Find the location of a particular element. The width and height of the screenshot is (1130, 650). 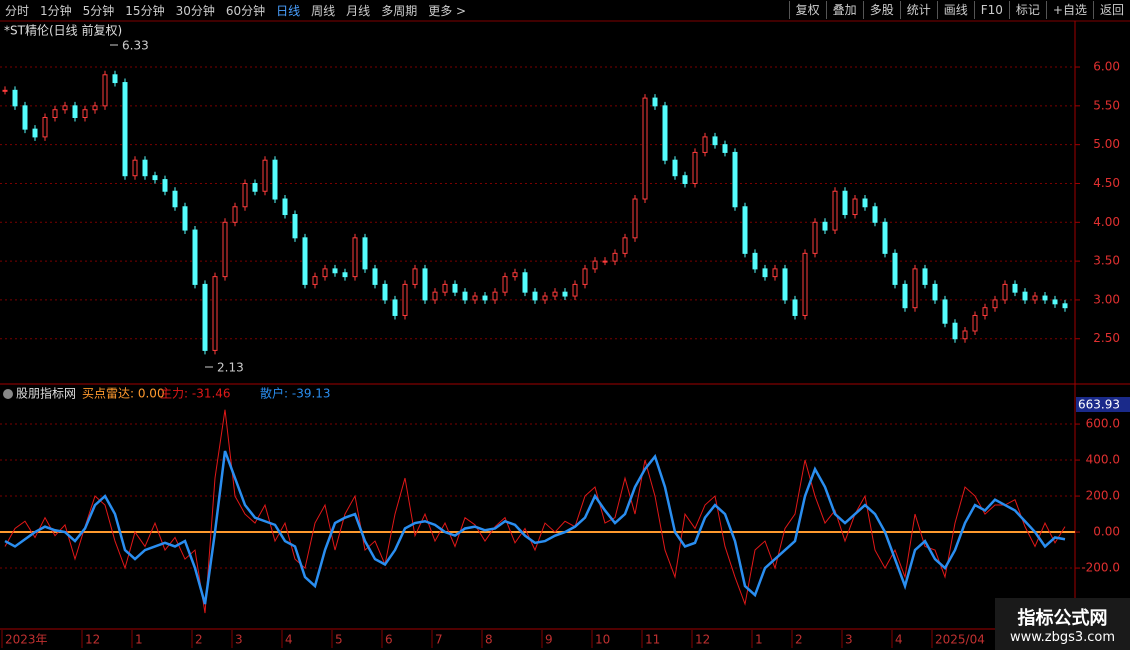

chart-title: *ST精伦(日线 前复权) is located at coordinates (63, 30).